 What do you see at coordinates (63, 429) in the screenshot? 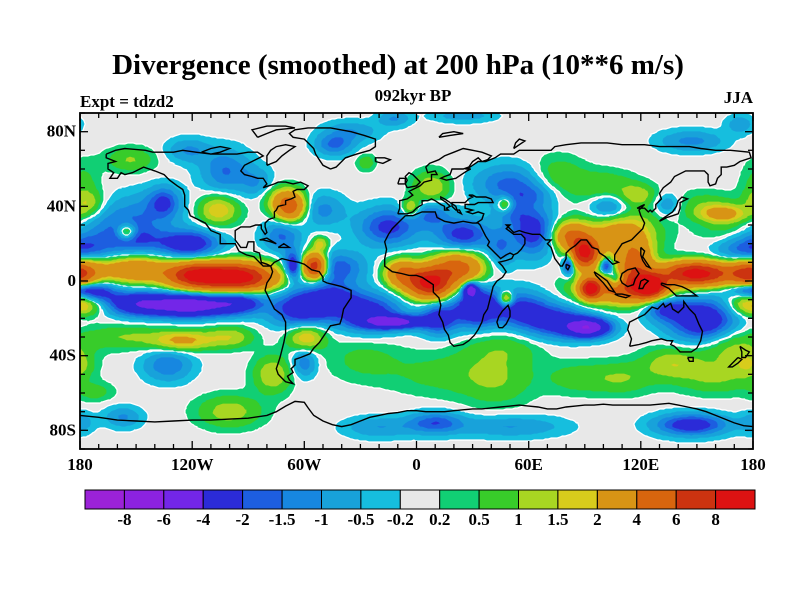
I see `svg-text: 80S` at bounding box center [63, 429].